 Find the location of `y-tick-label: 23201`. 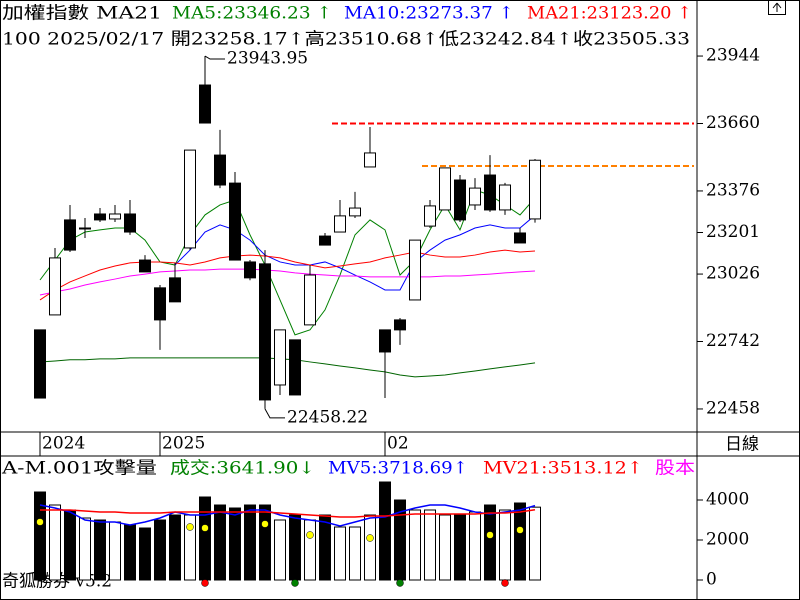

y-tick-label: 23201 is located at coordinates (733, 232).